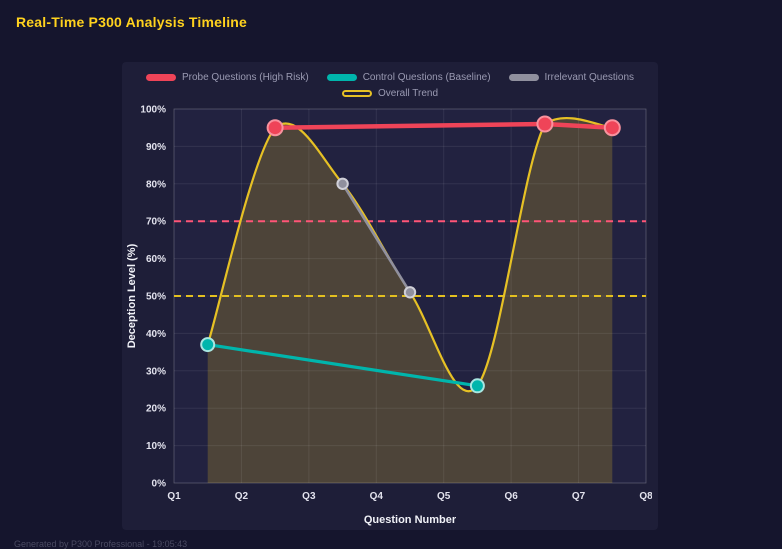 This screenshot has width=782, height=549. What do you see at coordinates (174, 496) in the screenshot?
I see `x-tick-label: Q1` at bounding box center [174, 496].